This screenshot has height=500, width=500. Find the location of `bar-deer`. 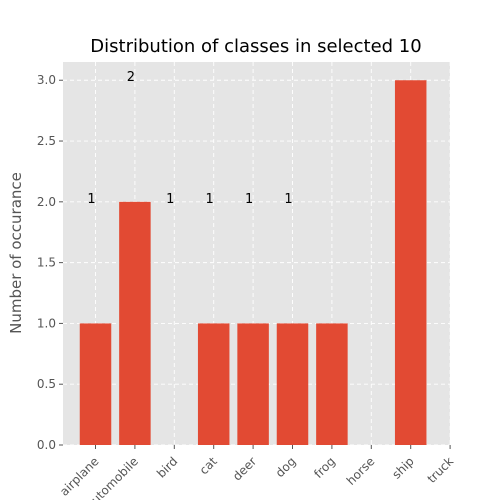

bar-deer is located at coordinates (253, 384).